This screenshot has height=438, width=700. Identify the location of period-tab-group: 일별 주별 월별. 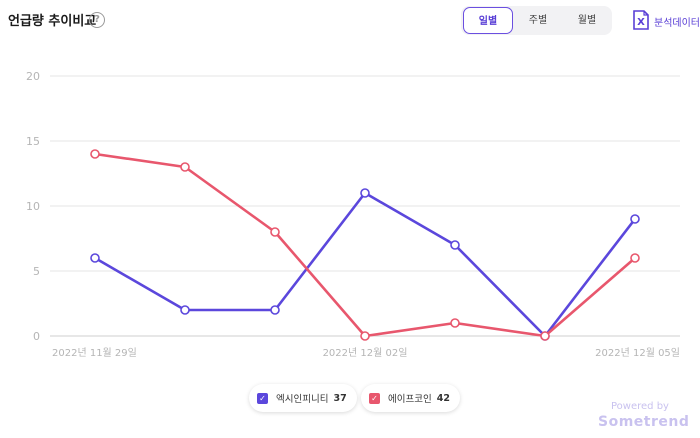
(536, 20).